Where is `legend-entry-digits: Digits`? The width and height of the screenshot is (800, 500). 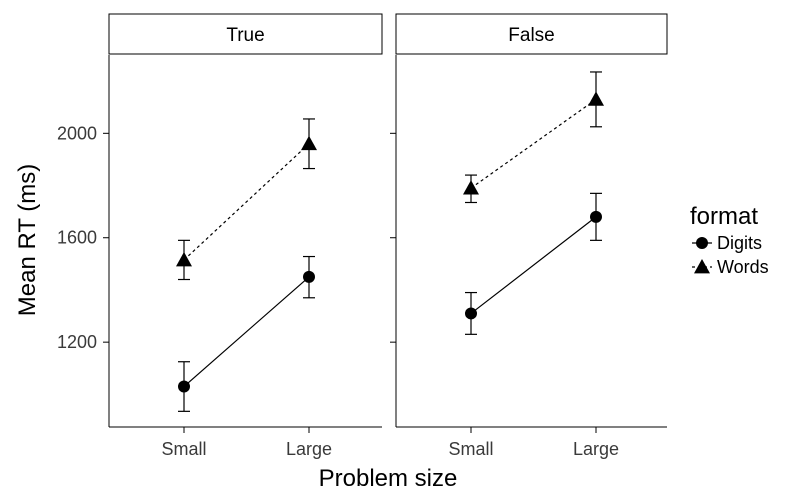 legend-entry-digits: Digits is located at coordinates (727, 243).